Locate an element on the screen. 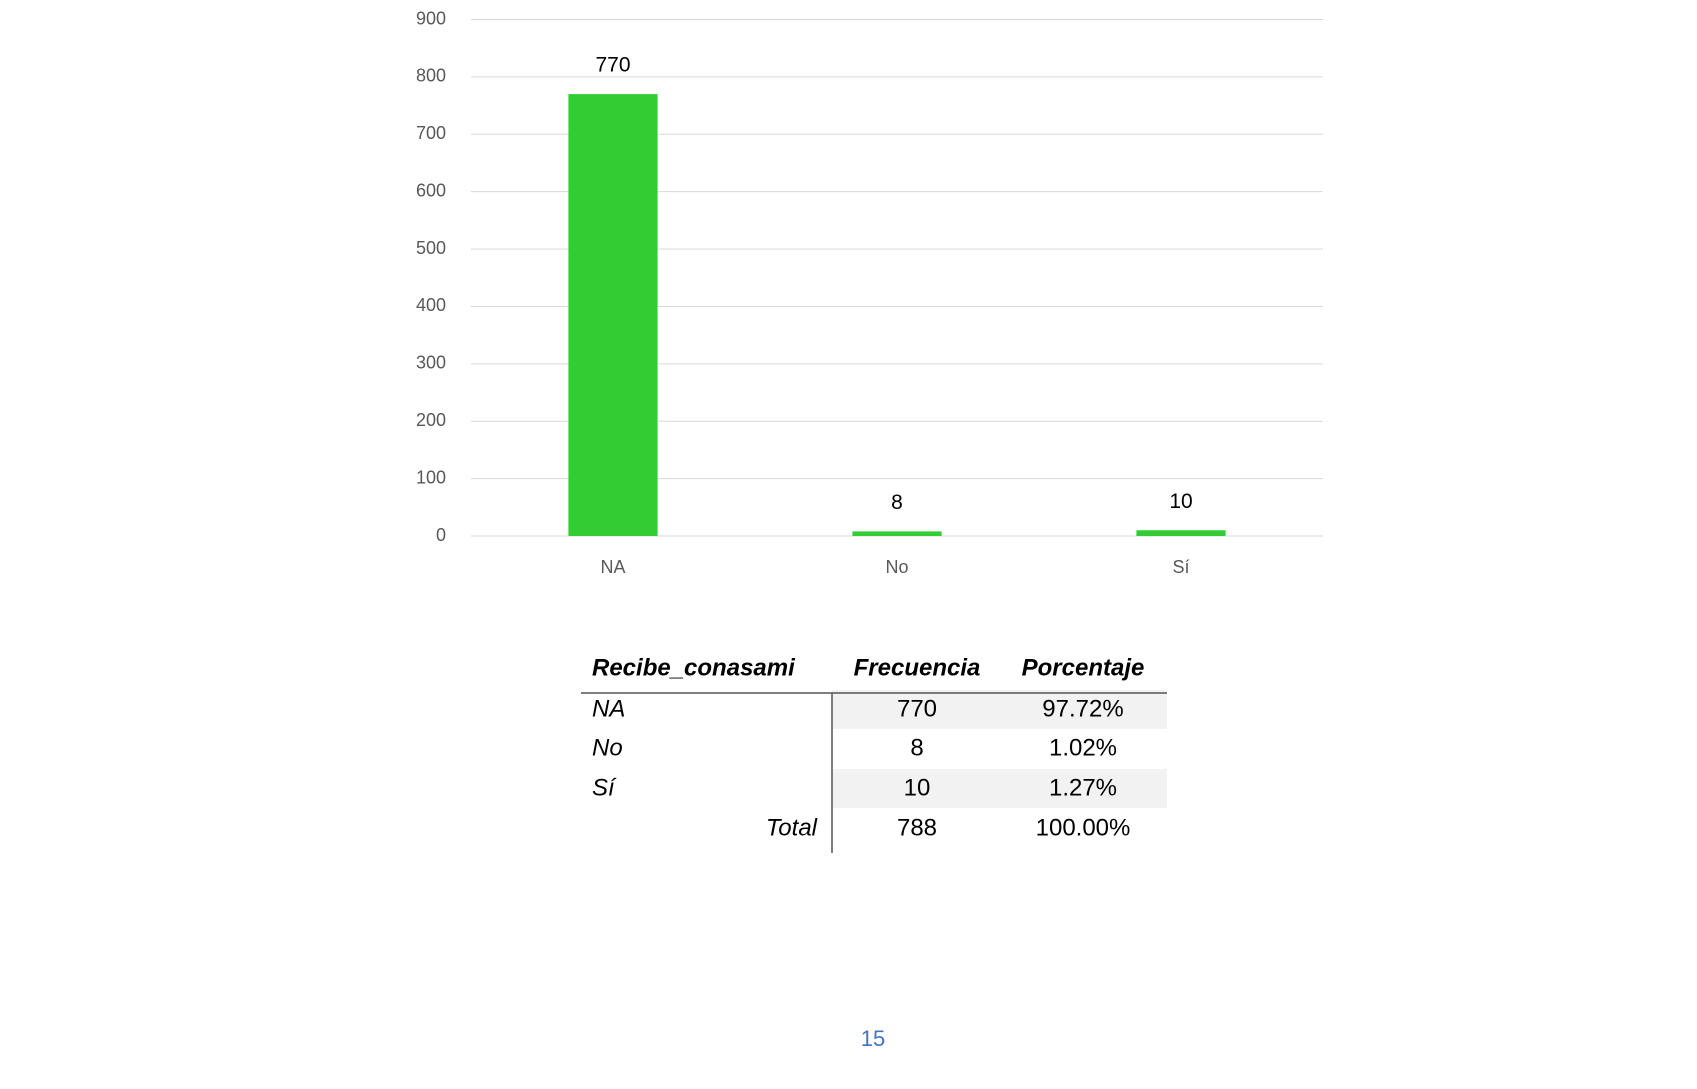  table-header: Recibe_conasami is located at coordinates (694, 667).